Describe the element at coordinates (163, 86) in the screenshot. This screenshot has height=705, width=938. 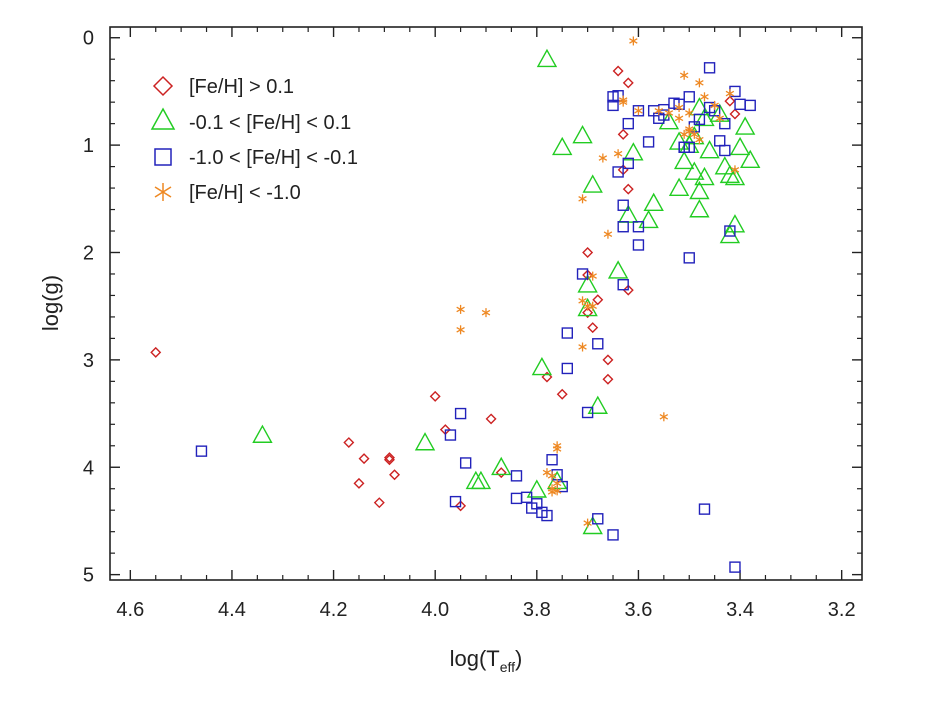
I see `legend-marker-diamond` at that location.